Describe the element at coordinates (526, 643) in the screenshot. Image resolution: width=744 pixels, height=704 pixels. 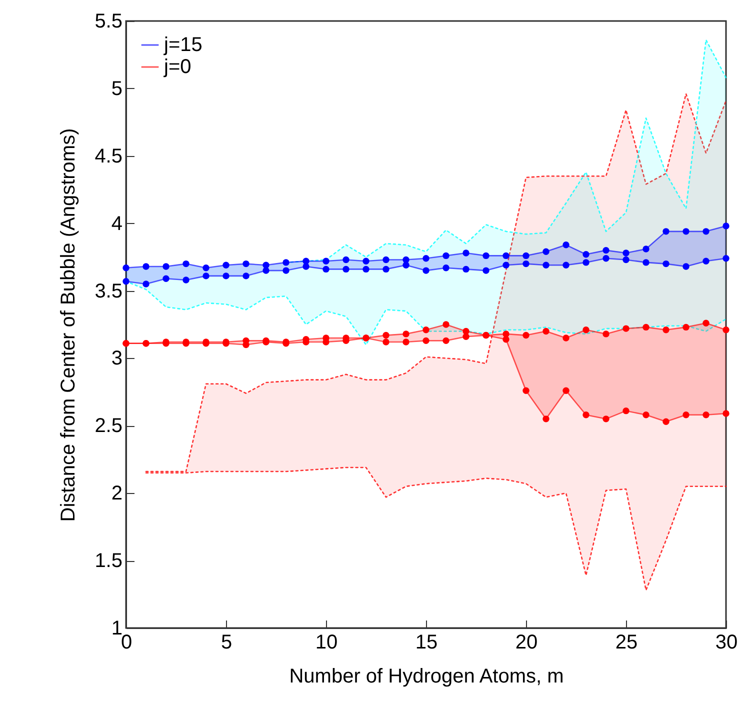
I see `x-tick-label: 20` at that location.